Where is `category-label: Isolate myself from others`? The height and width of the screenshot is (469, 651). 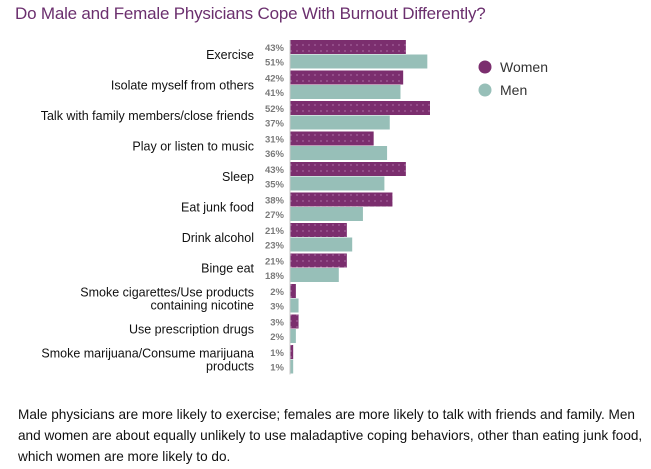
category-label: Isolate myself from others is located at coordinates (182, 86).